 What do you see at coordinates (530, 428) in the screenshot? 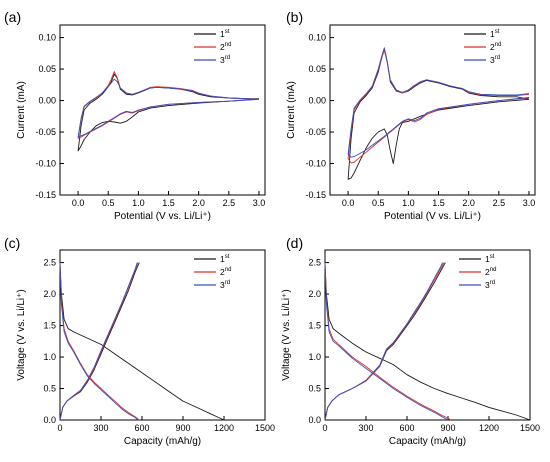
I see `x-tick-label: 1500` at bounding box center [530, 428].